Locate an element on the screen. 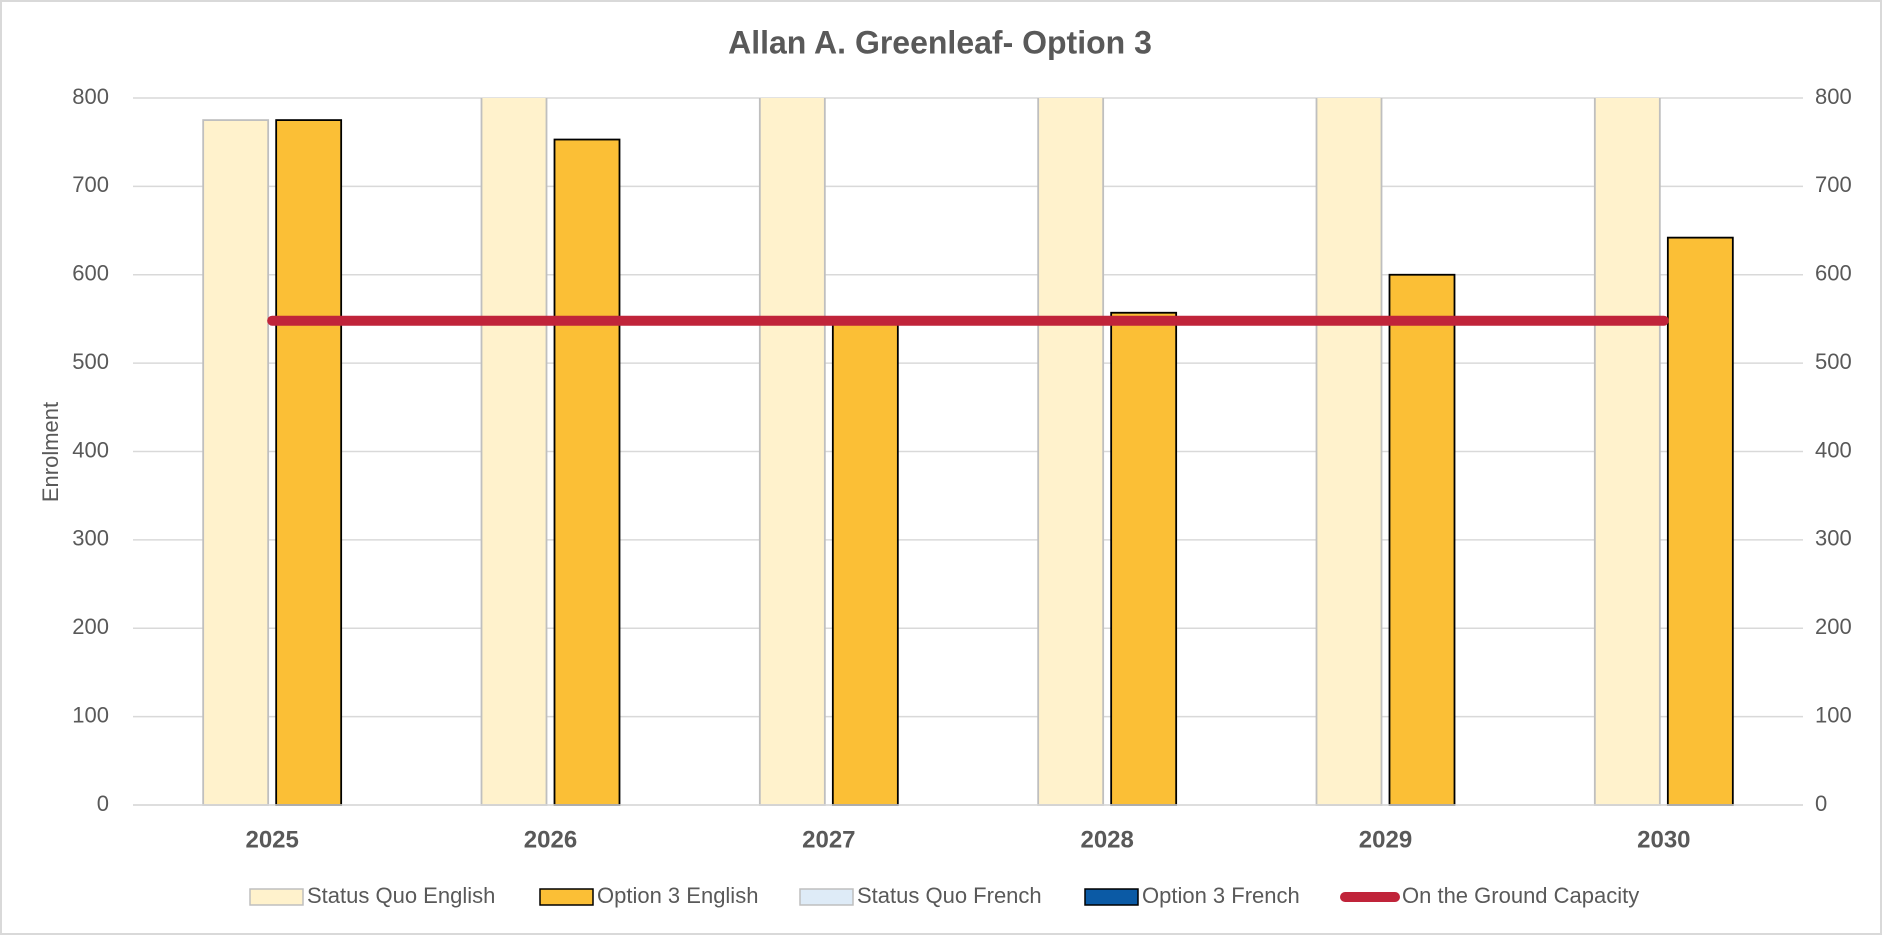  legend-label: On the Ground Capacity is located at coordinates (1520, 895).